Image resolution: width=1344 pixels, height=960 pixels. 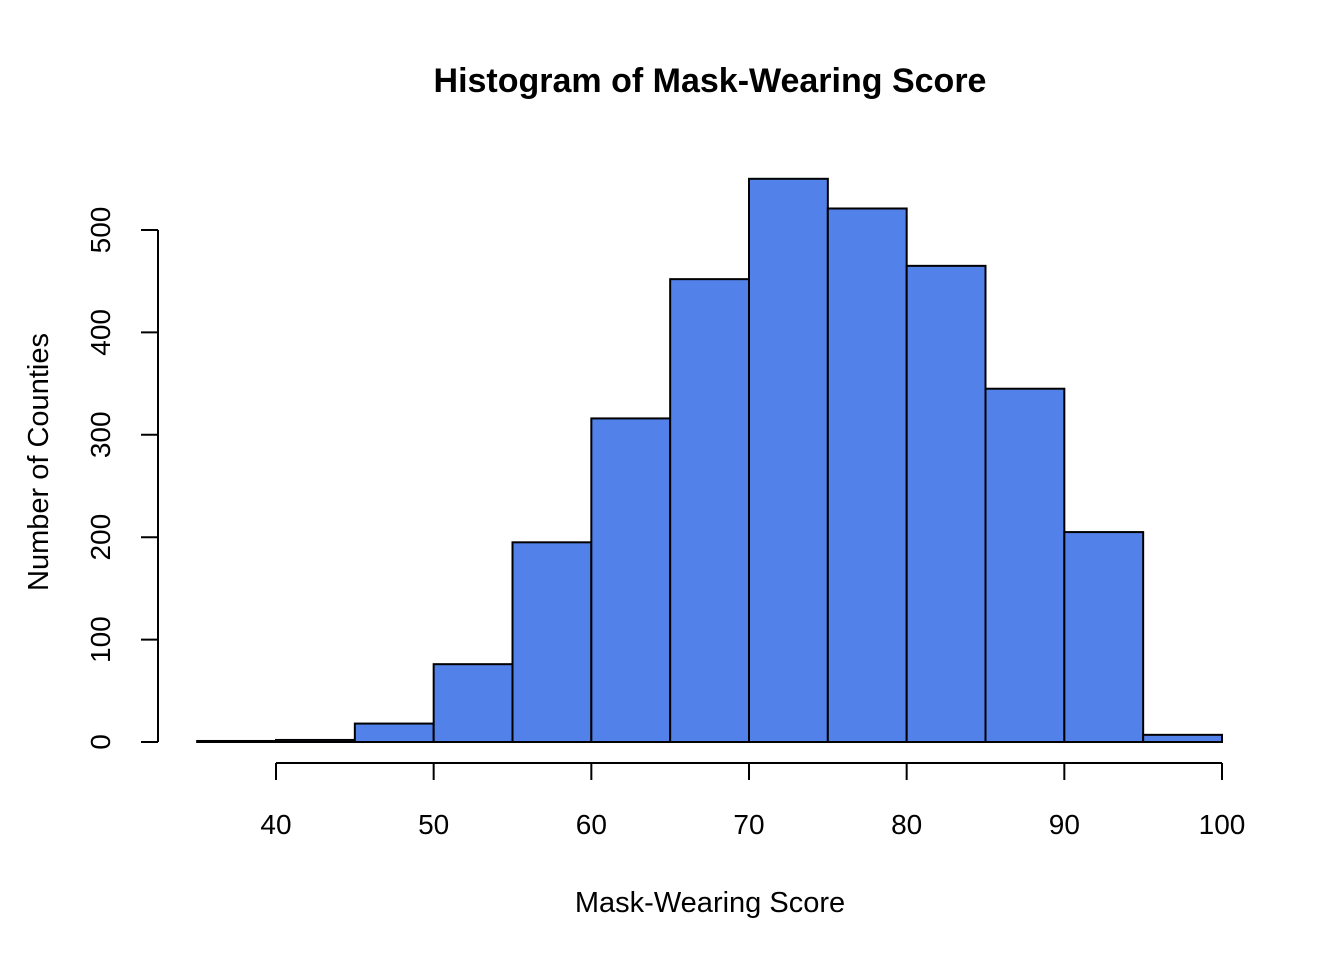 I want to click on y-tick-label: 0, so click(x=100, y=742).